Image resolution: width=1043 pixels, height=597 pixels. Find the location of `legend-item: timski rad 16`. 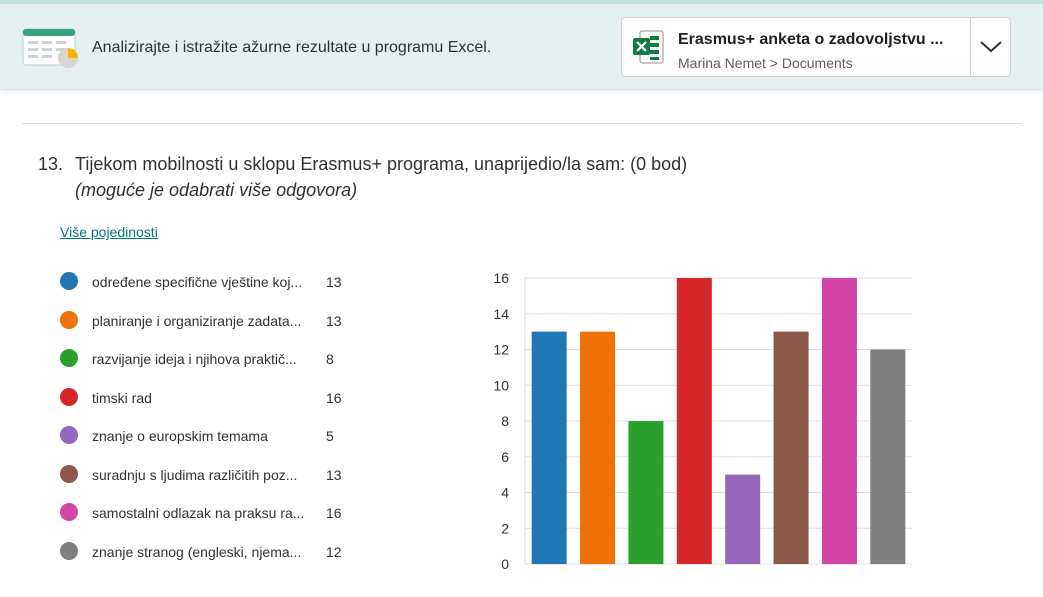

legend-item: timski rad 16 is located at coordinates (210, 397).